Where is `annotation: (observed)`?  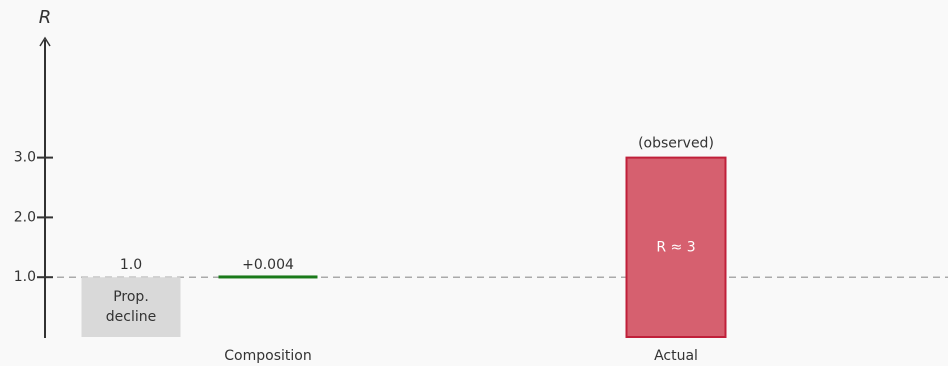 annotation: (observed) is located at coordinates (676, 144).